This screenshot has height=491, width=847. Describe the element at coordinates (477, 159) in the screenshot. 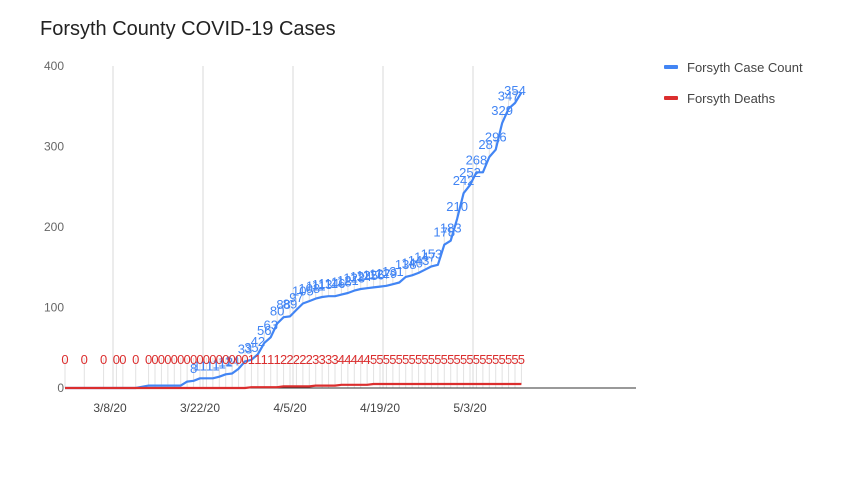

I see `data-label-case-count: 268` at that location.